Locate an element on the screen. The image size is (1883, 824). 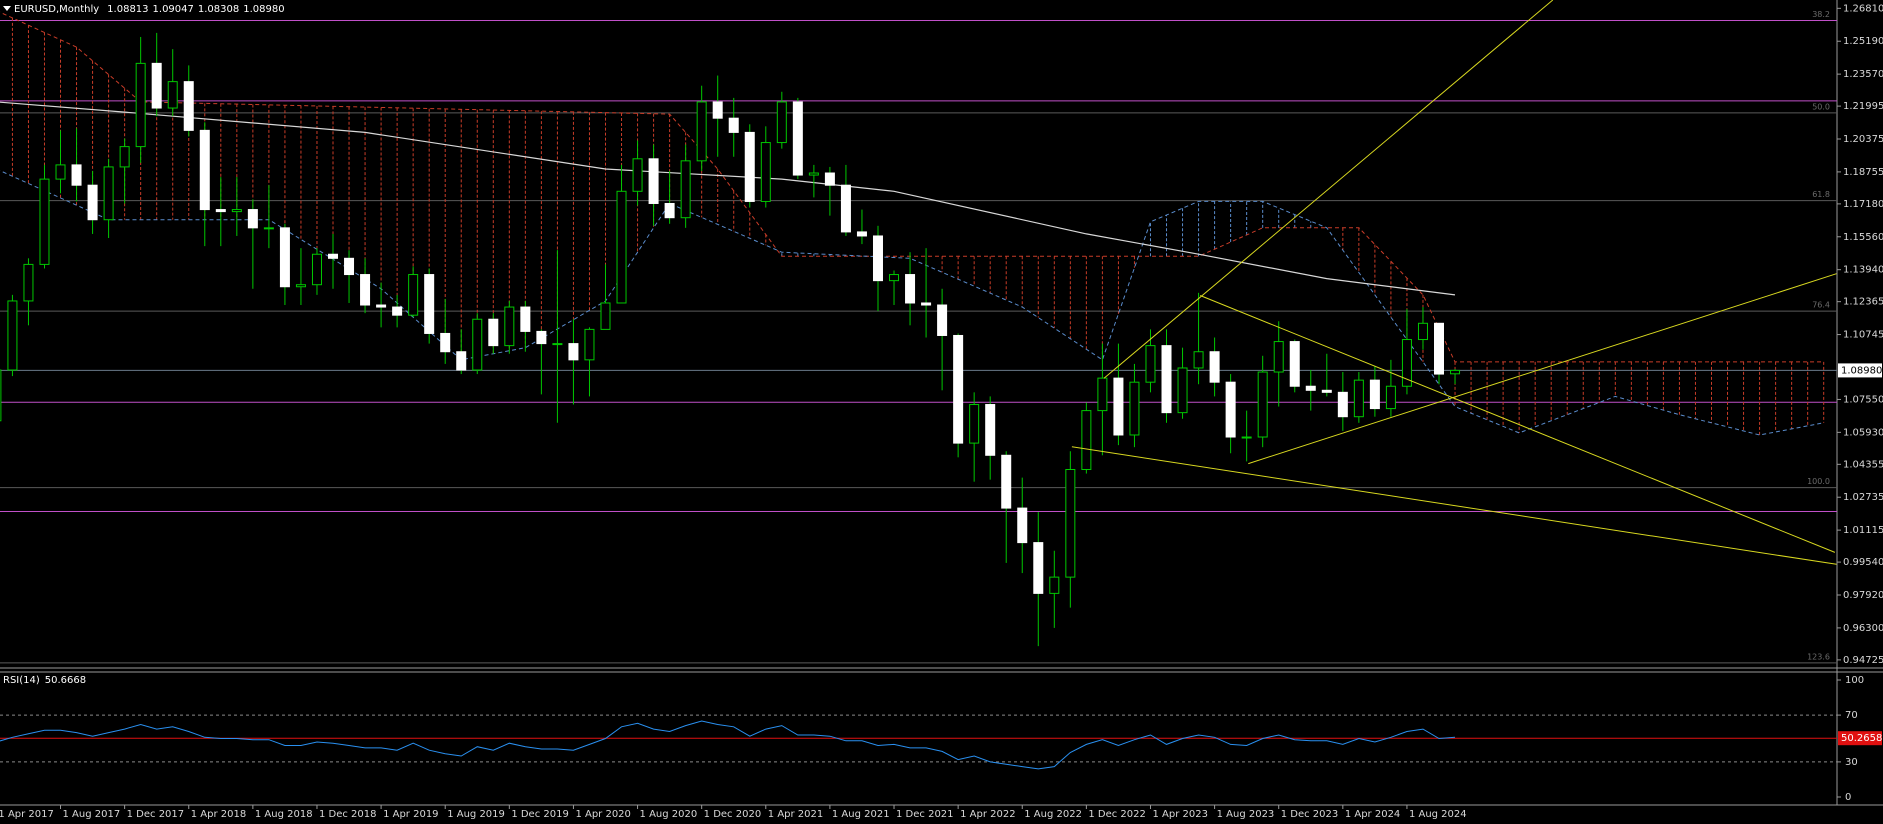
current-price-label: 1.08980 is located at coordinates (1861, 370).